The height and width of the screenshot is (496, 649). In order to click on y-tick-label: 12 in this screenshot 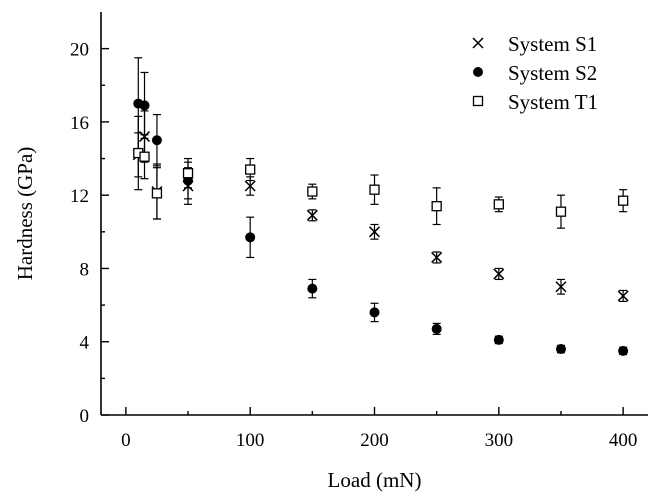, I will do `click(79, 196)`.